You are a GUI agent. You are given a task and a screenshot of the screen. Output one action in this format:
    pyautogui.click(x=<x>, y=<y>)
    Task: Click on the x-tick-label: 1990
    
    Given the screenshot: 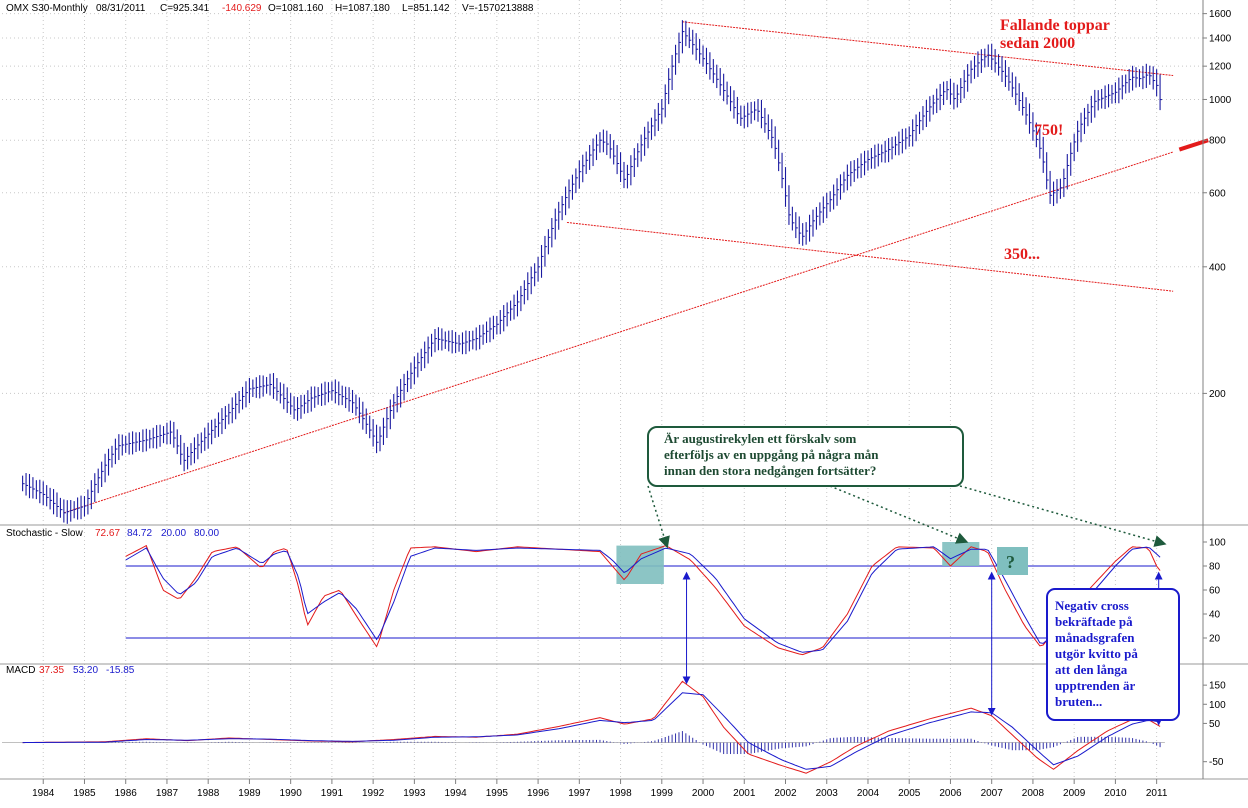 What is the action you would take?
    pyautogui.click(x=291, y=793)
    